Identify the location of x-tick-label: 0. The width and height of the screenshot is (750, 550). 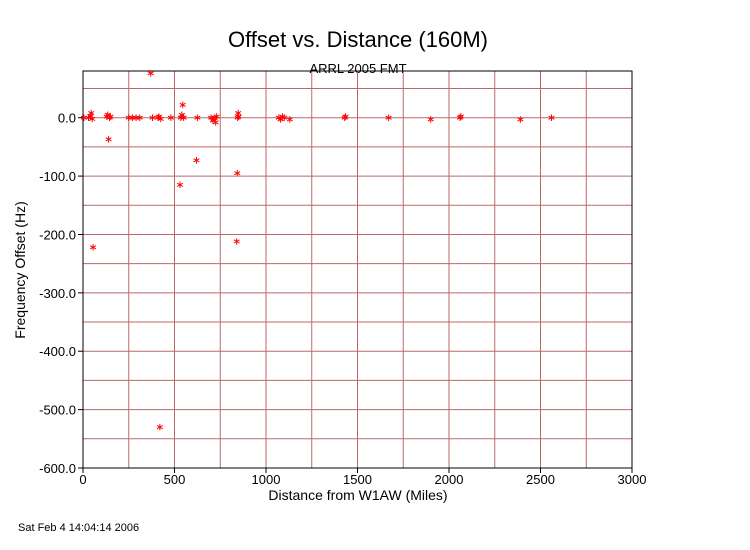
(82, 479).